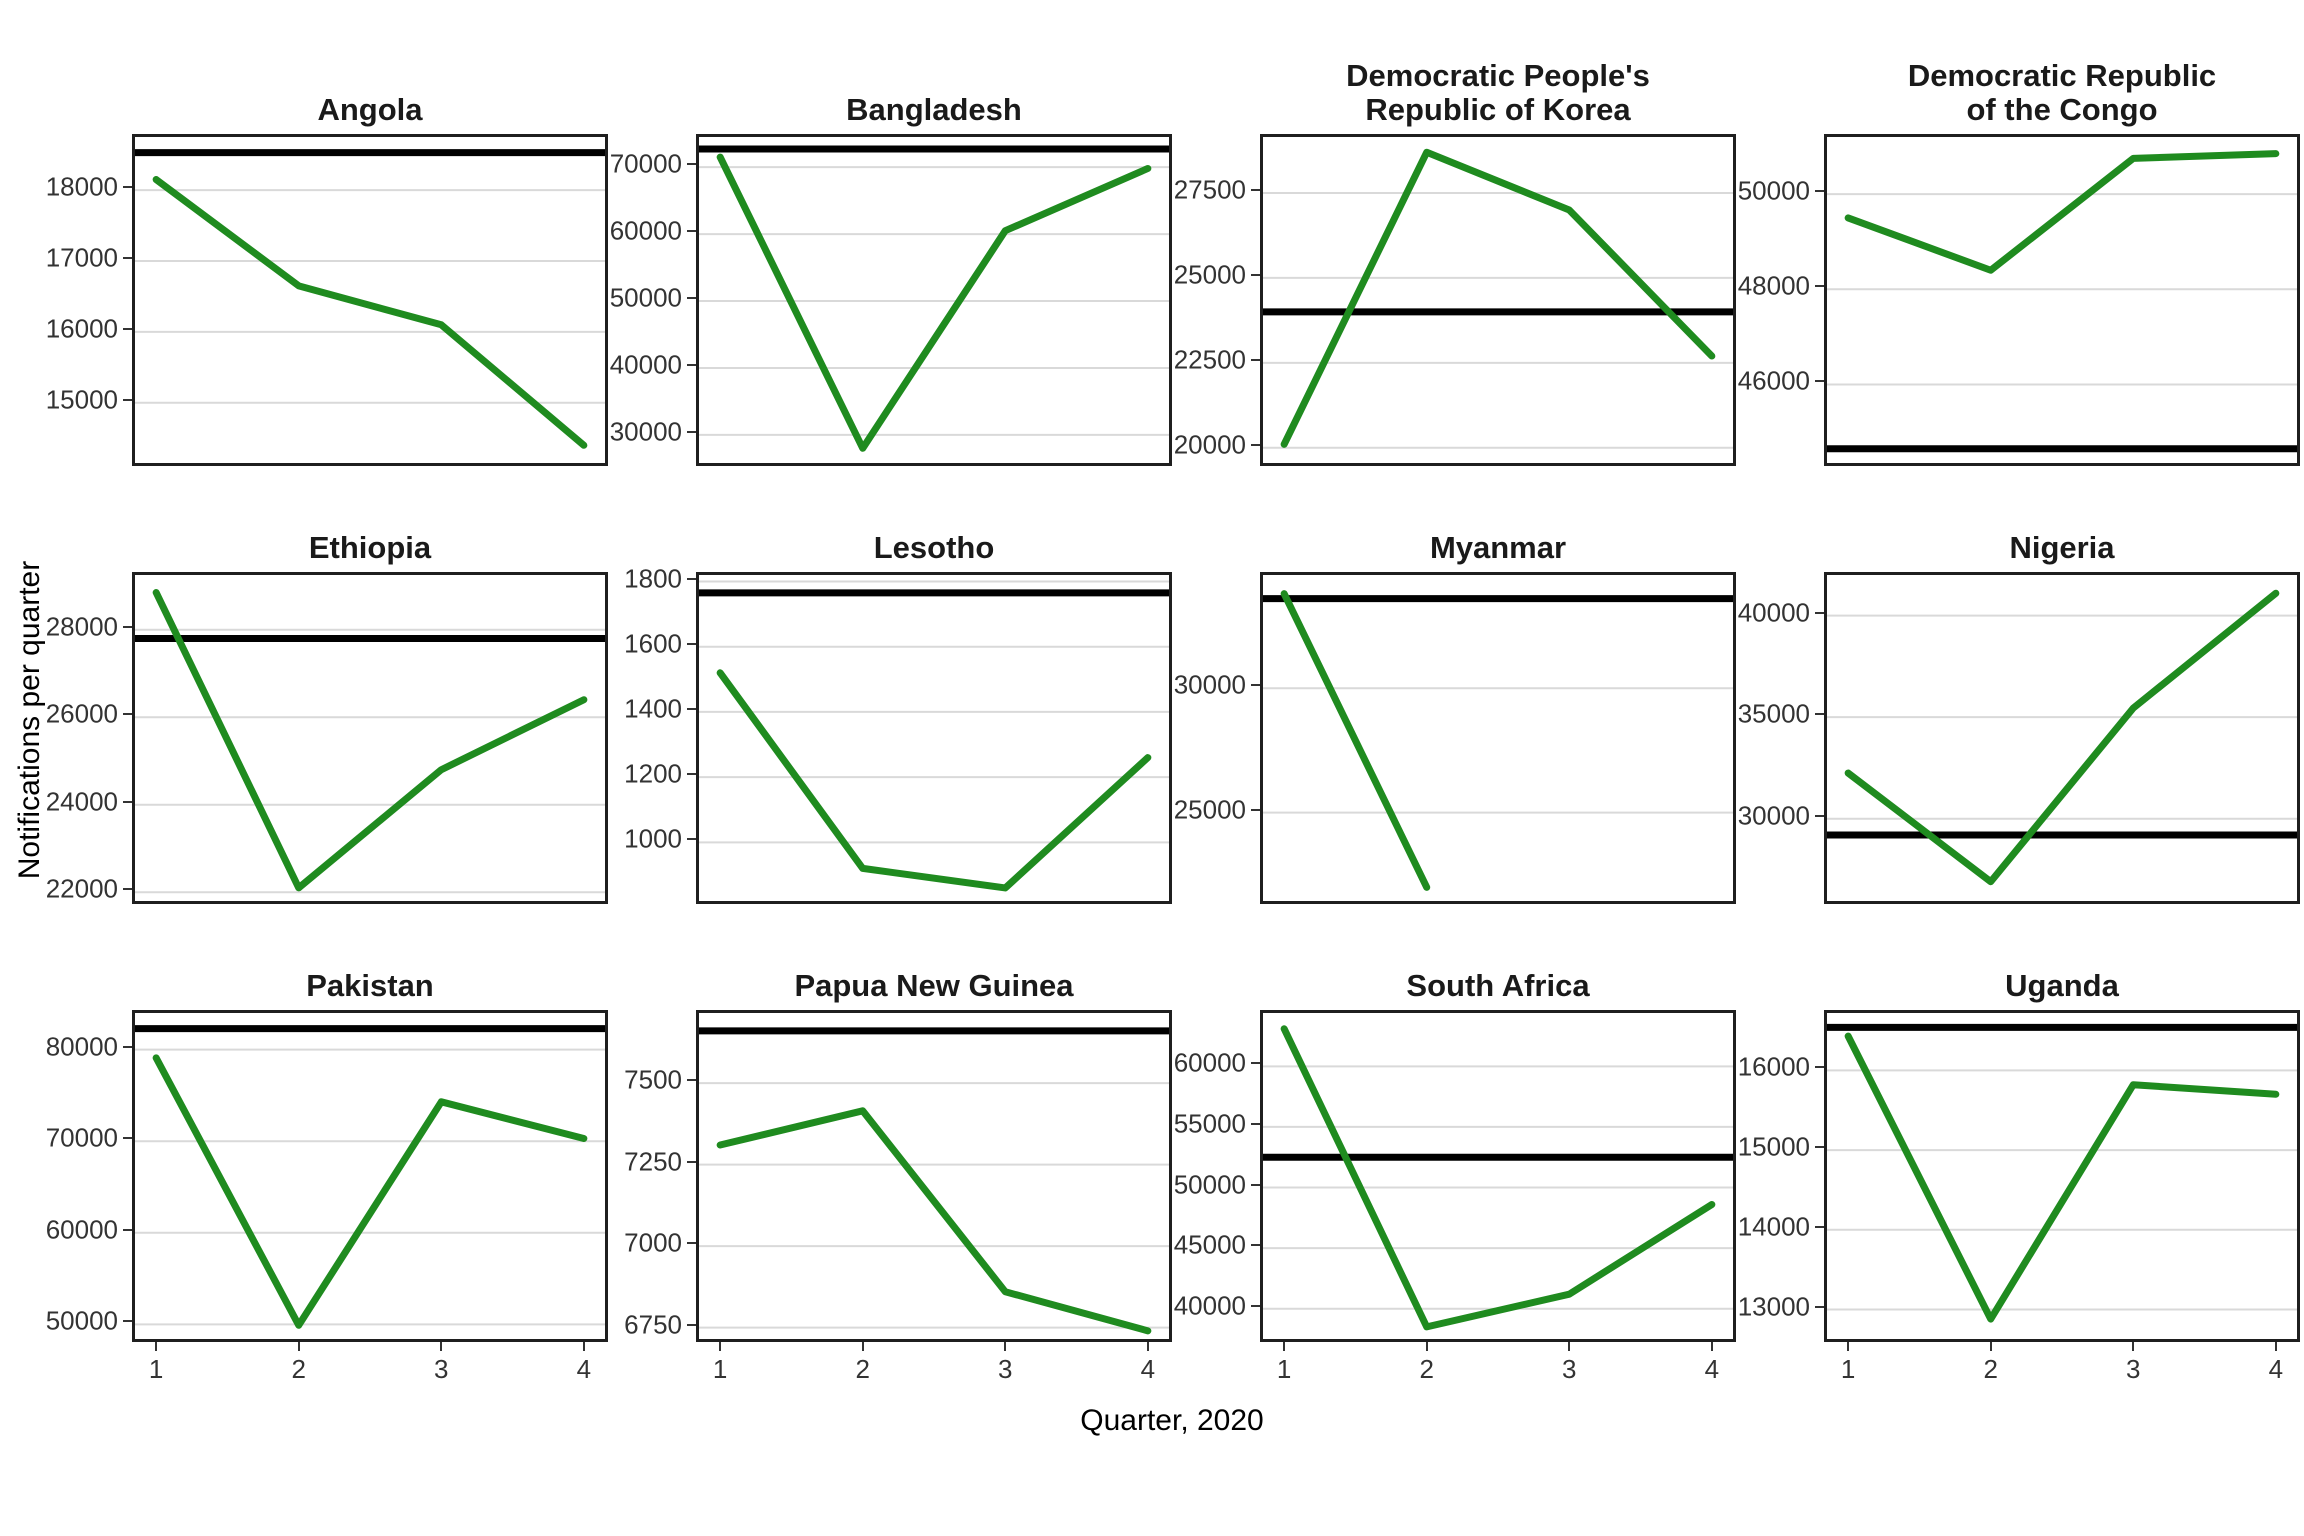 This screenshot has height=1536, width=2304. I want to click on panel-title: Papua New Guinea, so click(934, 986).